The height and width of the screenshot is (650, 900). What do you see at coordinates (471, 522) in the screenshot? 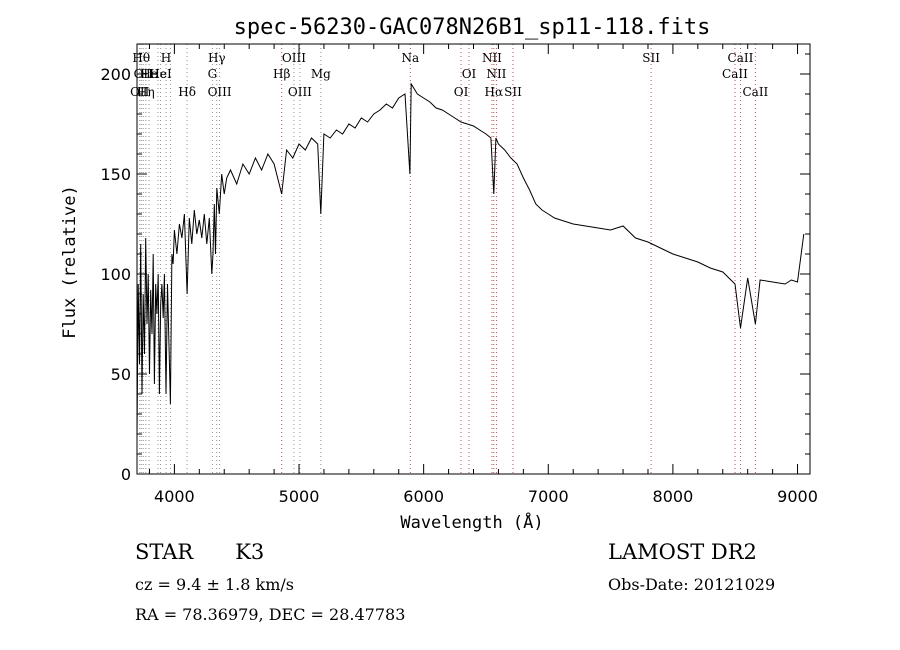
I see `x-axis-label: Wavelength (Å)` at bounding box center [471, 522].